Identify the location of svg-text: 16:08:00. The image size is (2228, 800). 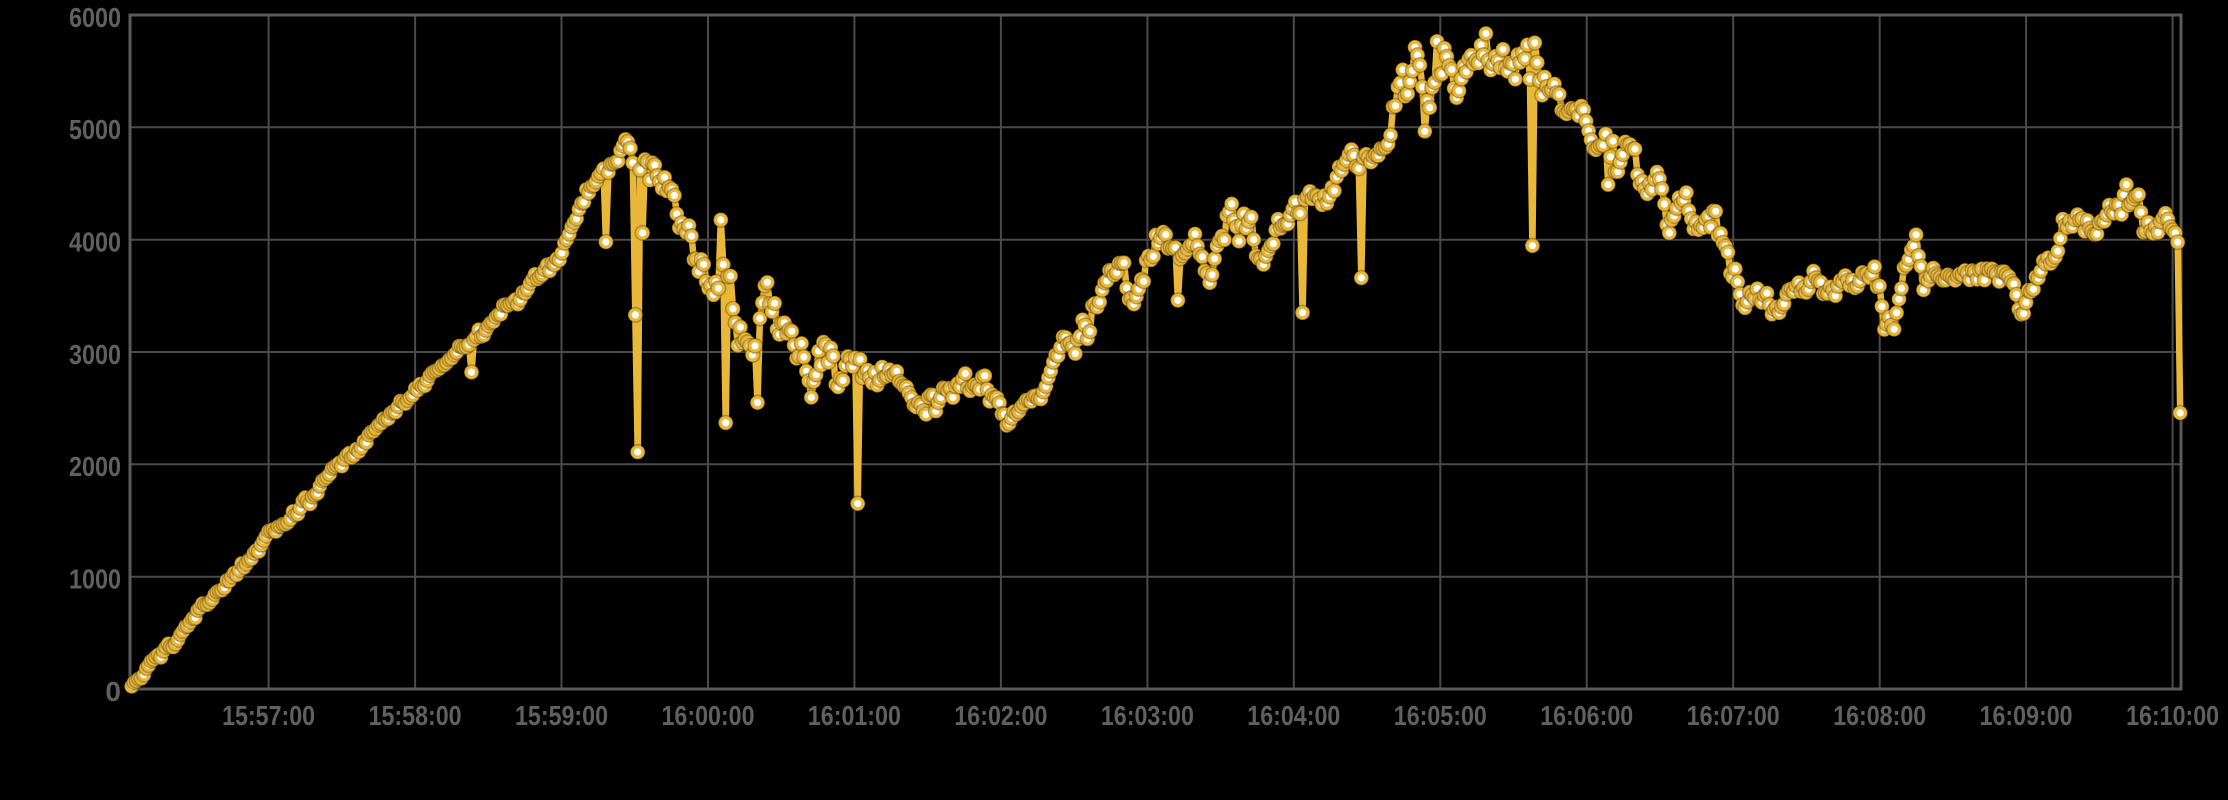
(1879, 715).